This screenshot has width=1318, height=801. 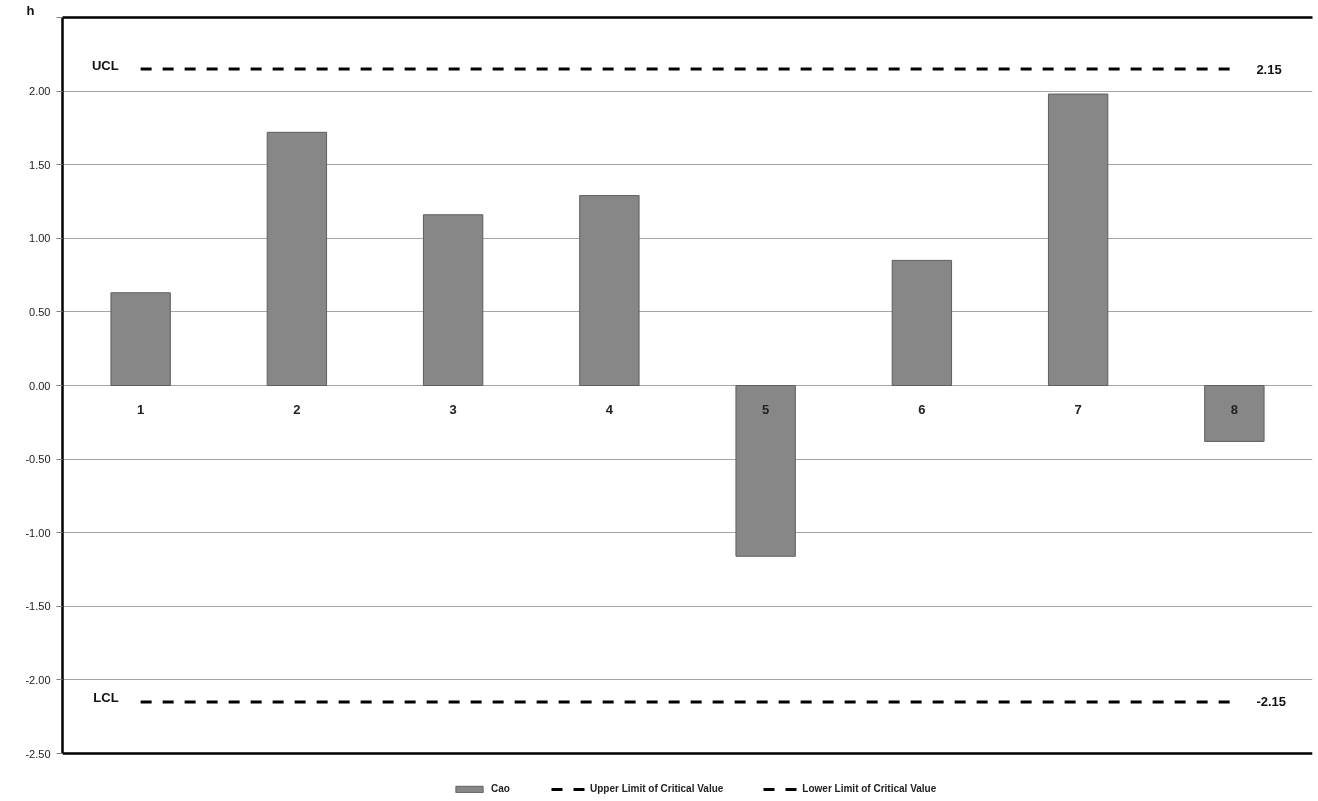 What do you see at coordinates (1078, 409) in the screenshot?
I see `x-tick-label: 7` at bounding box center [1078, 409].